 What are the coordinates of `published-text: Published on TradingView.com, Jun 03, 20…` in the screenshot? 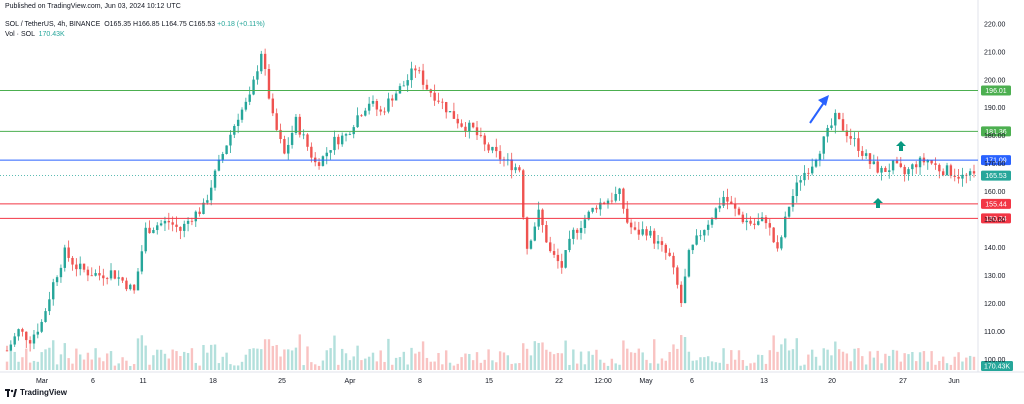 It's located at (93, 6).